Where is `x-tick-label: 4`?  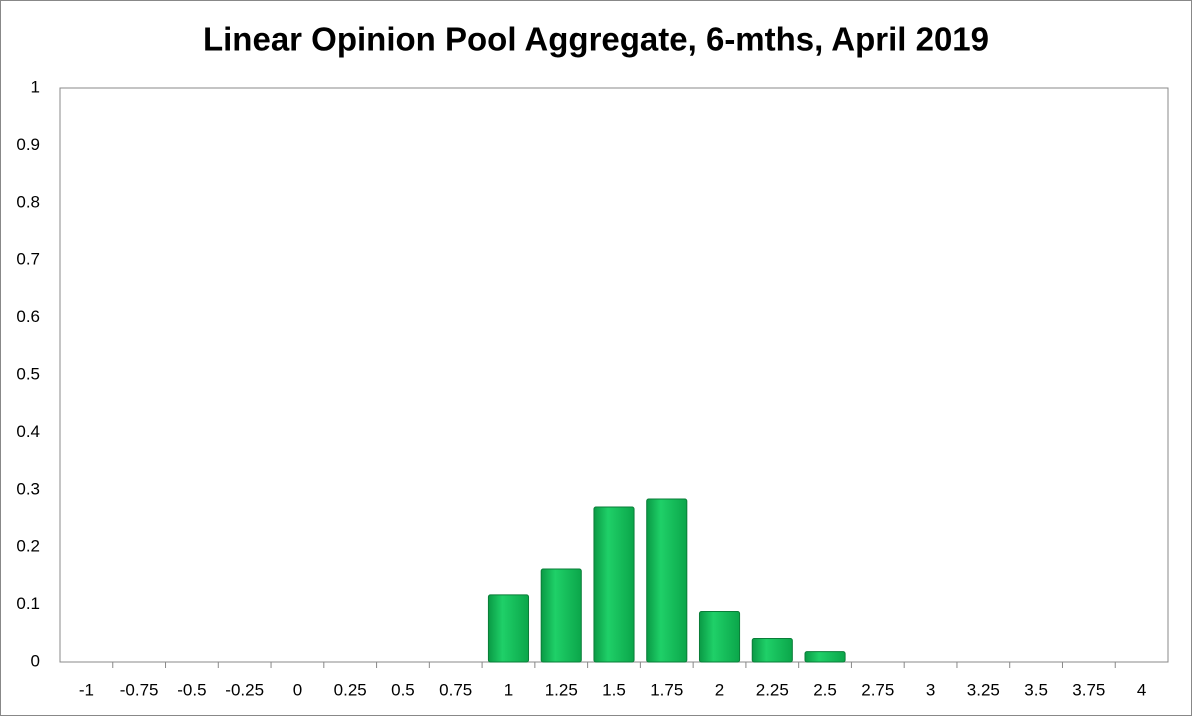
x-tick-label: 4 is located at coordinates (1141, 689).